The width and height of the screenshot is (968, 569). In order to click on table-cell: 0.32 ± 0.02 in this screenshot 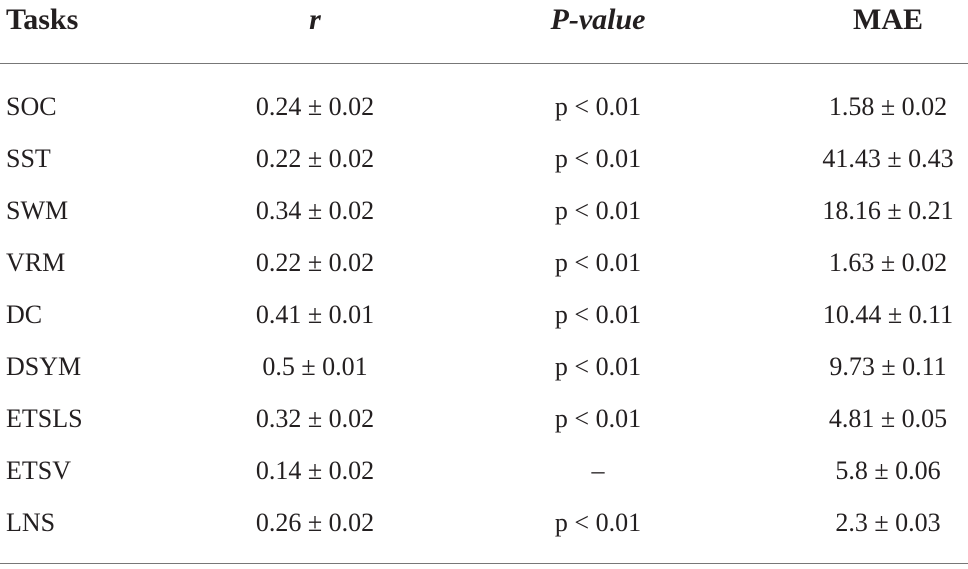, I will do `click(315, 418)`.